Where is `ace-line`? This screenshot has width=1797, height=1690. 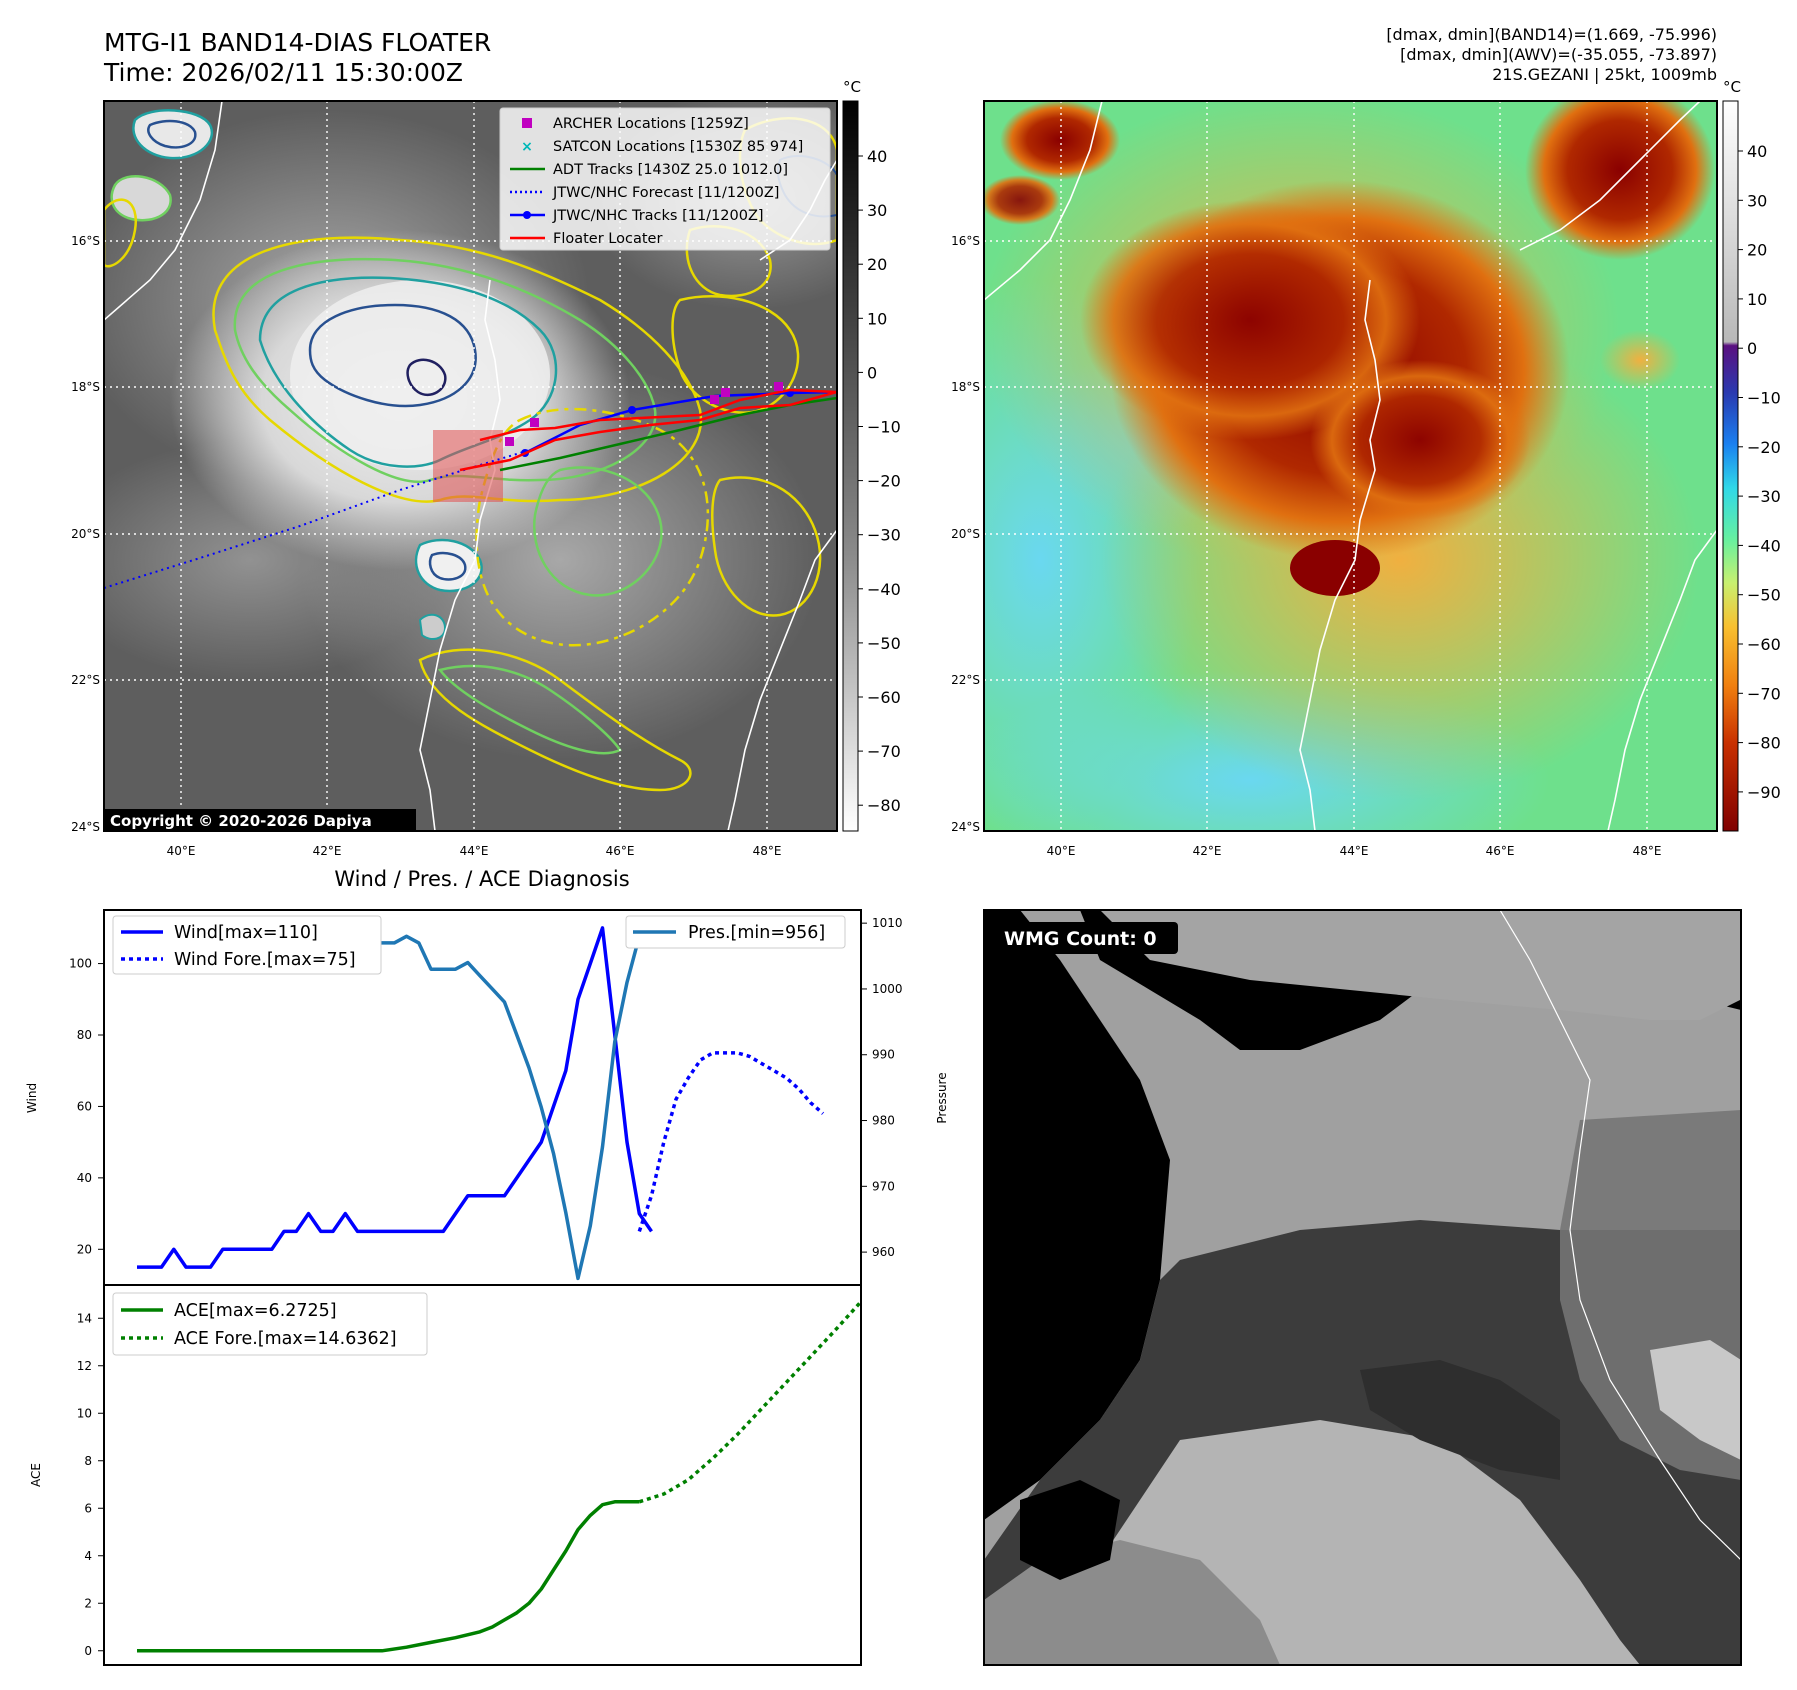
ace-line is located at coordinates (388, 1576).